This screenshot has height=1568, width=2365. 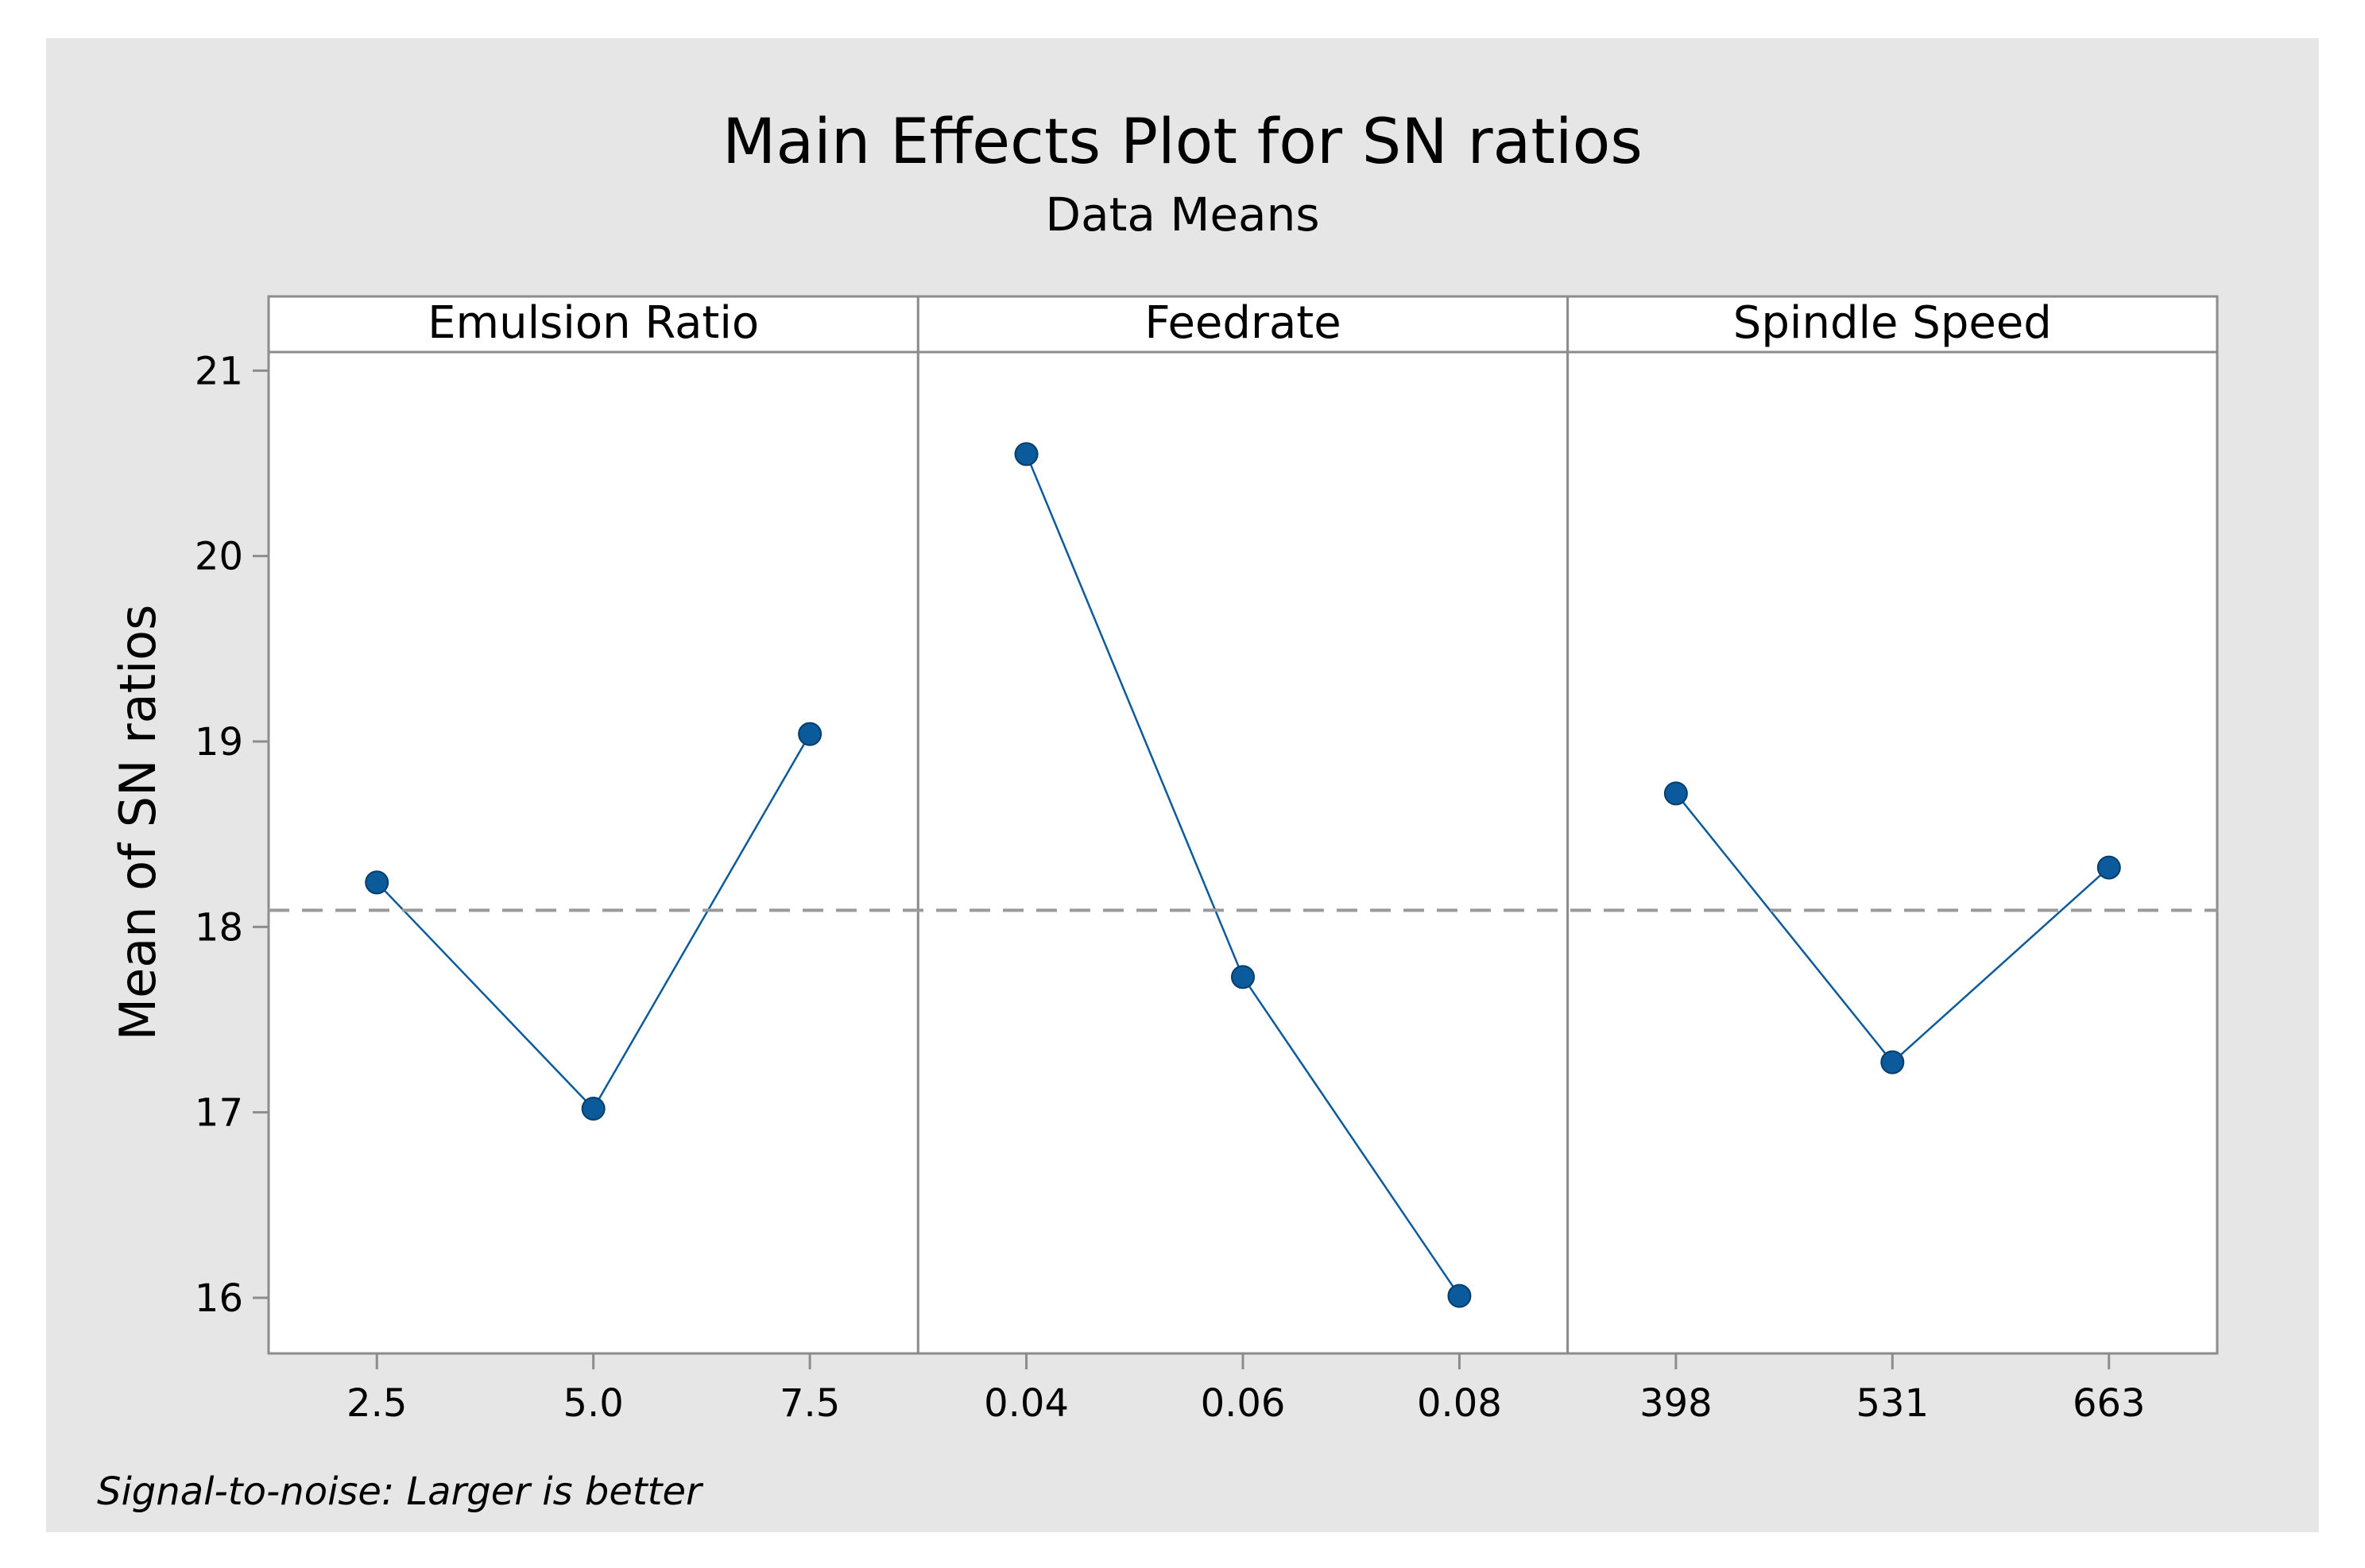 I want to click on panel-title: Feedrate, so click(x=1242, y=323).